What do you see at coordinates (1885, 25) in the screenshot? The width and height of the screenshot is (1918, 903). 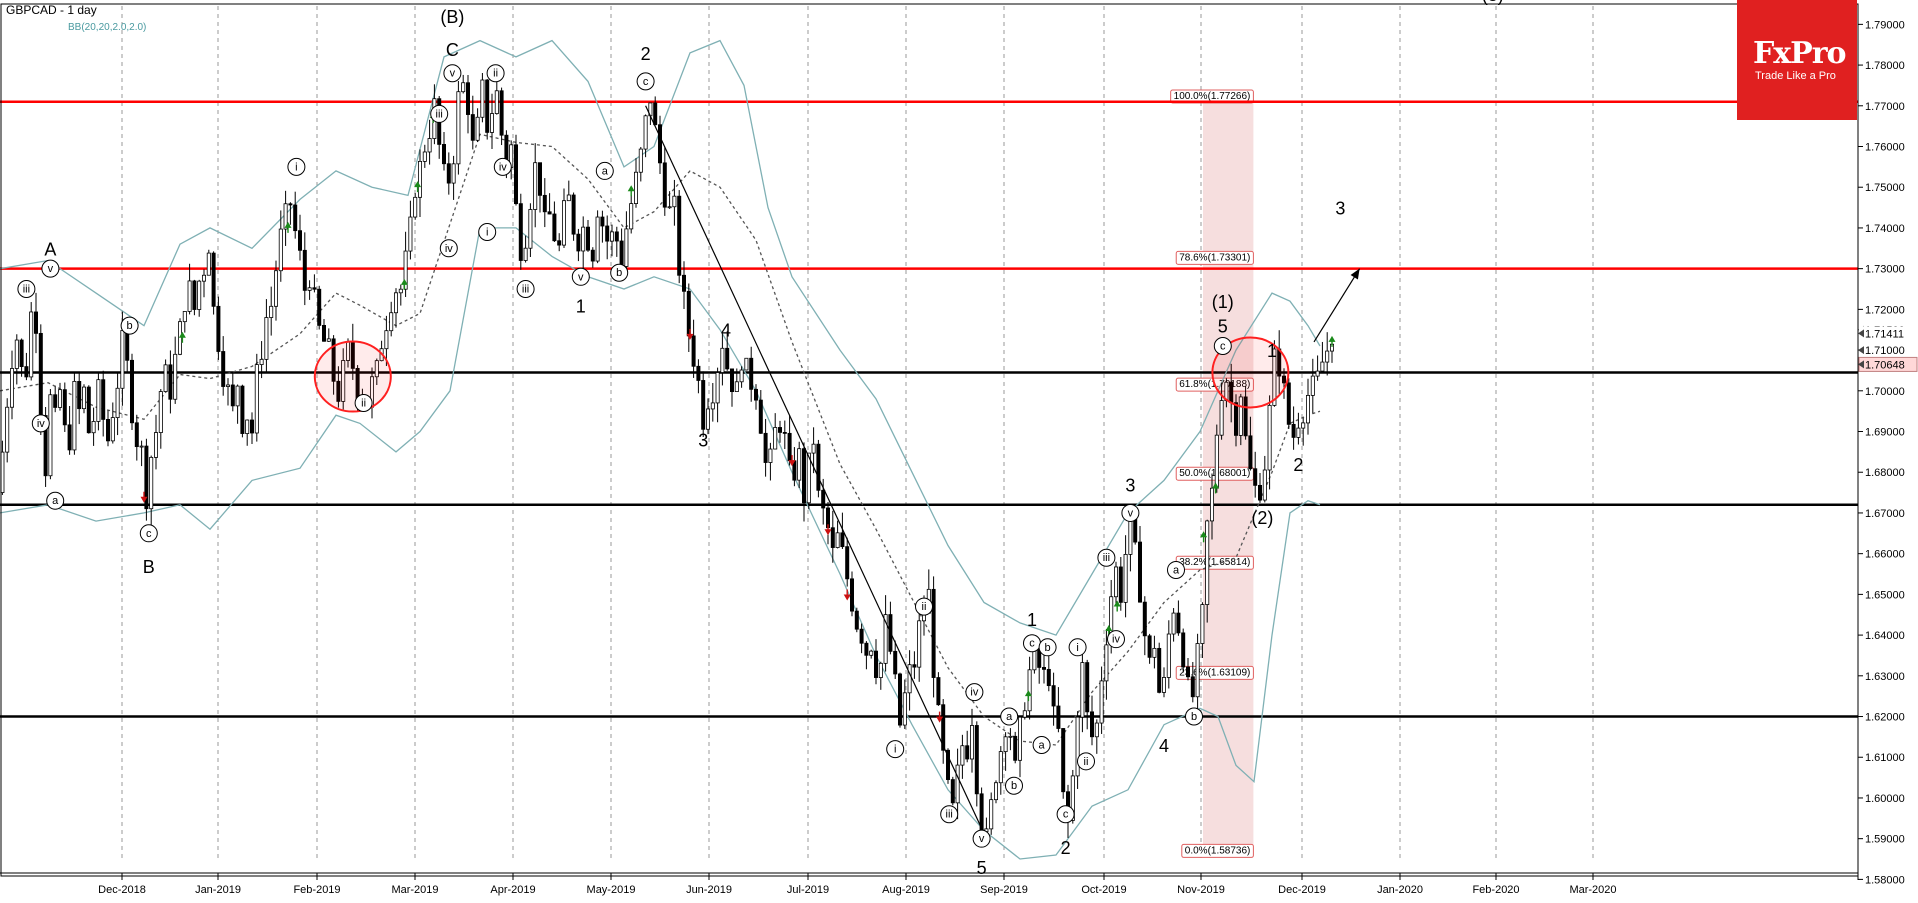 I see `price-tick-label: 1.79000` at bounding box center [1885, 25].